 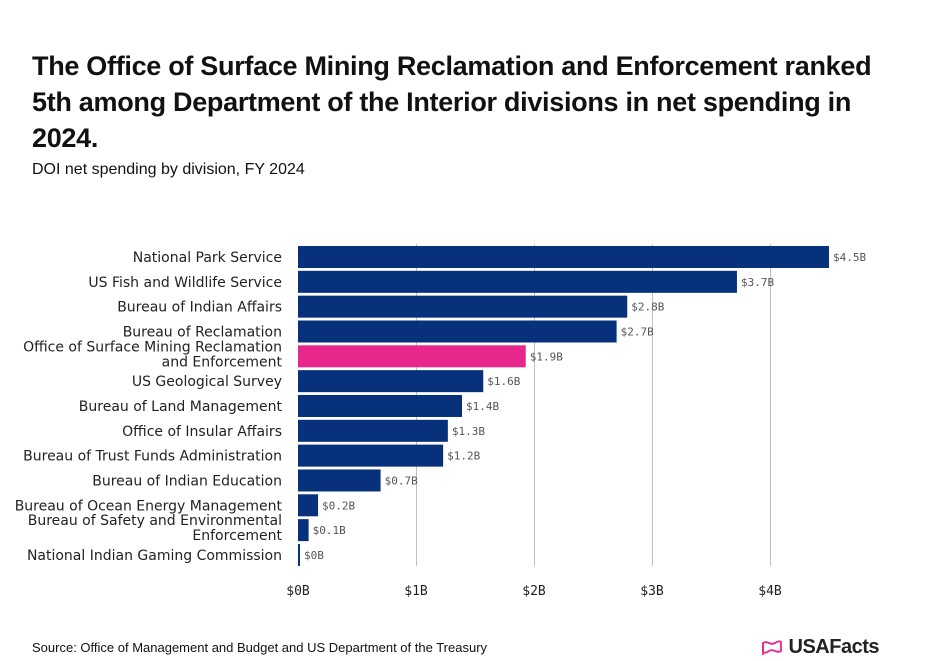 What do you see at coordinates (152, 457) in the screenshot?
I see `category-label: Bureau of Trust Funds Administration` at bounding box center [152, 457].